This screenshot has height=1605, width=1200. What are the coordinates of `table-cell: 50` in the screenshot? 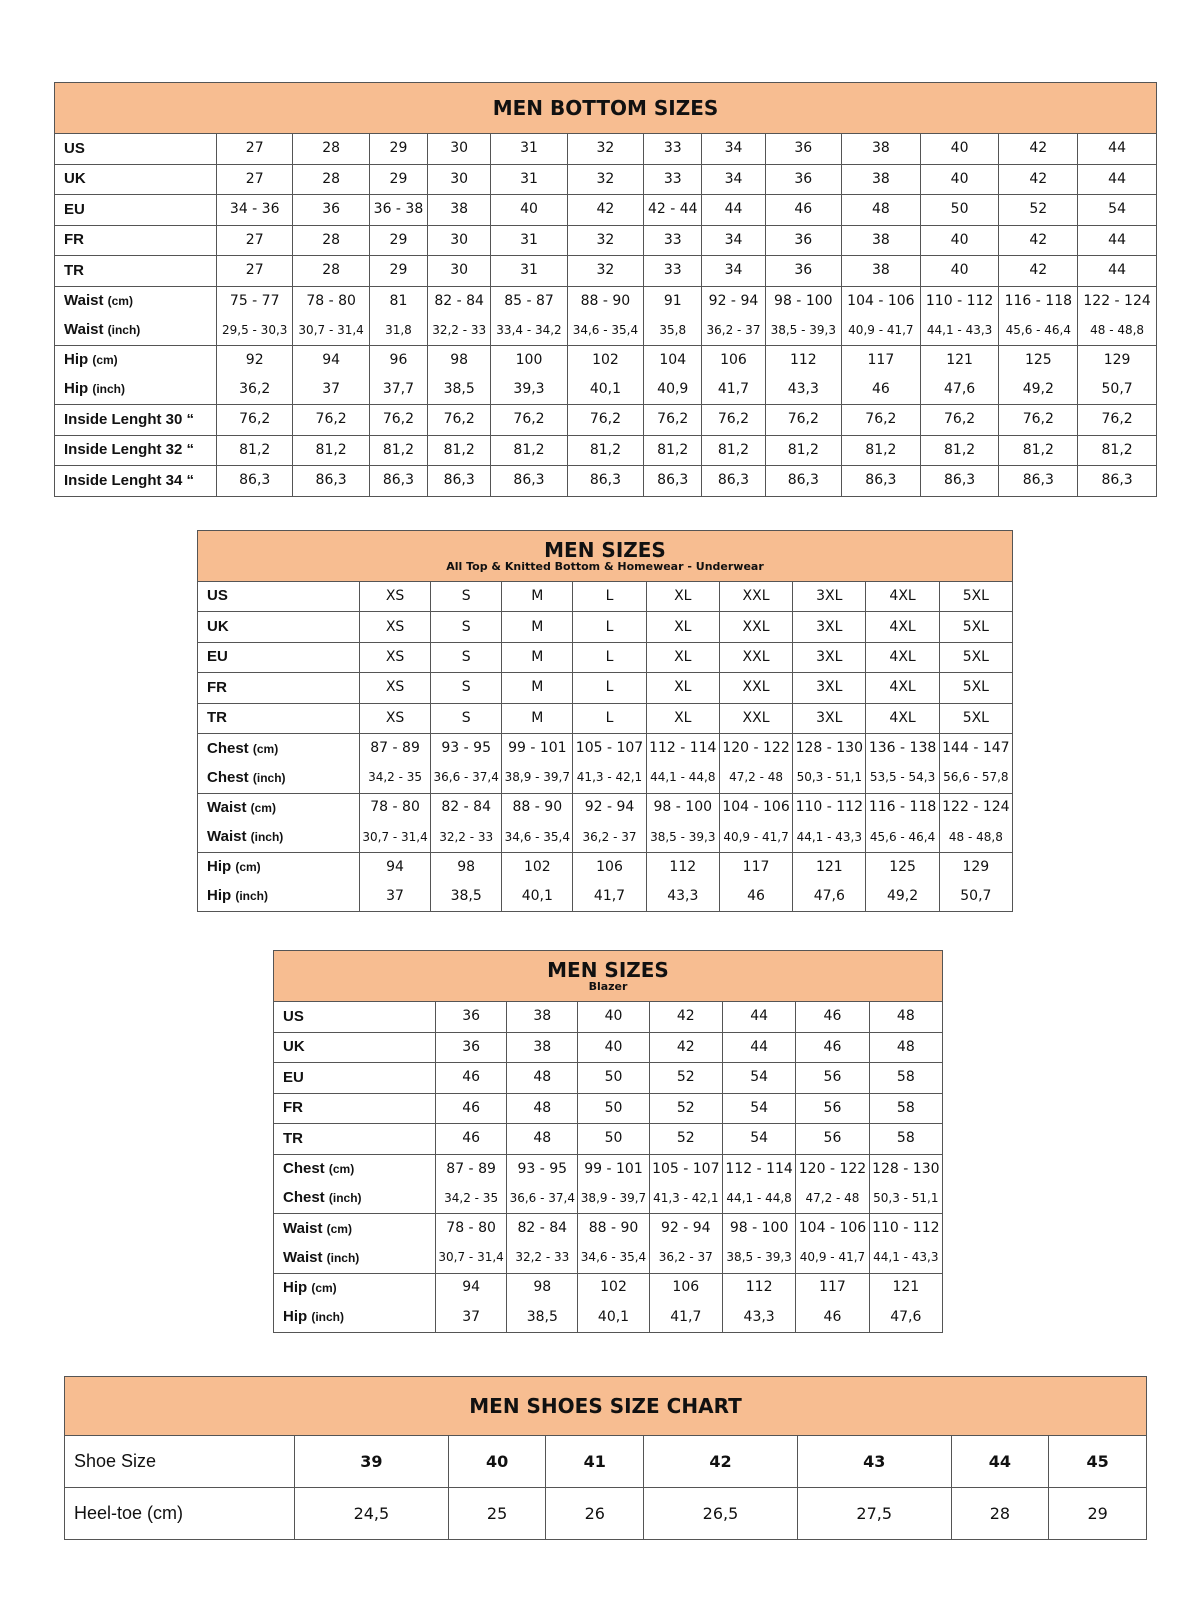 It's located at (613, 1078).